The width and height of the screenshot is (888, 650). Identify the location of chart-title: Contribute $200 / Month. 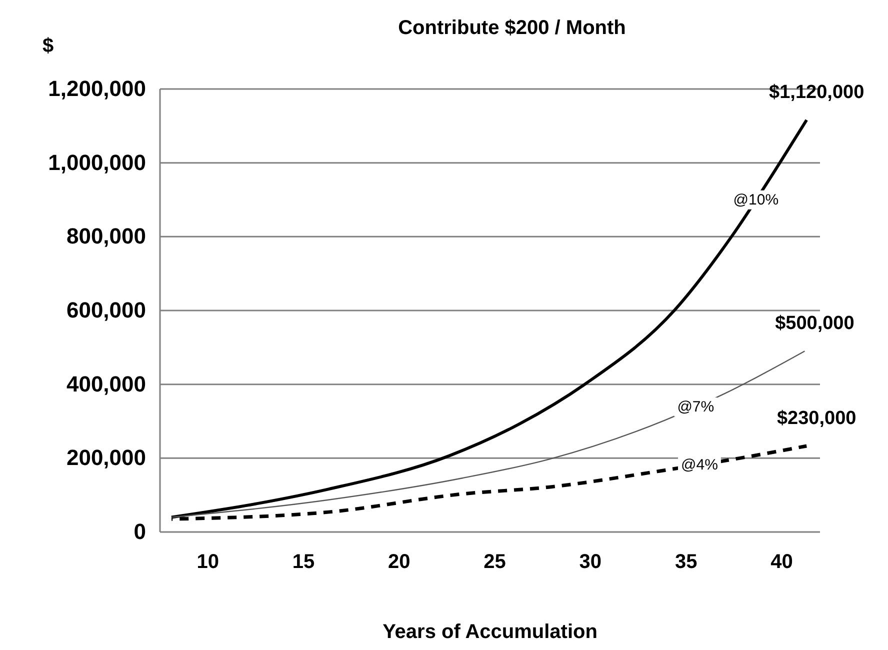
(512, 28).